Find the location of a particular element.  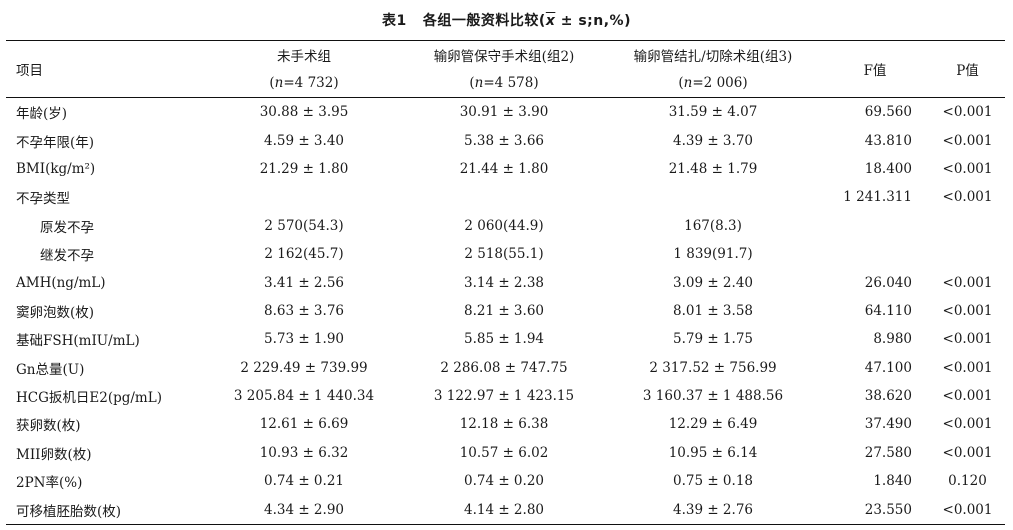

header-item: 项目 is located at coordinates (106, 69).